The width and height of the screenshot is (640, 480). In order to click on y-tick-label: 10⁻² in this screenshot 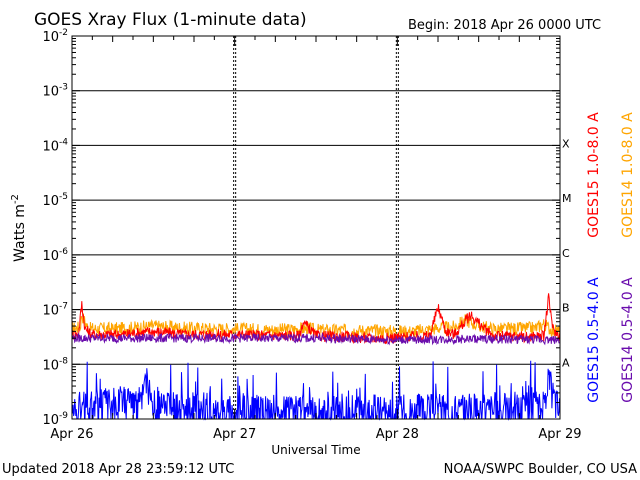, I will do `click(55, 36)`.